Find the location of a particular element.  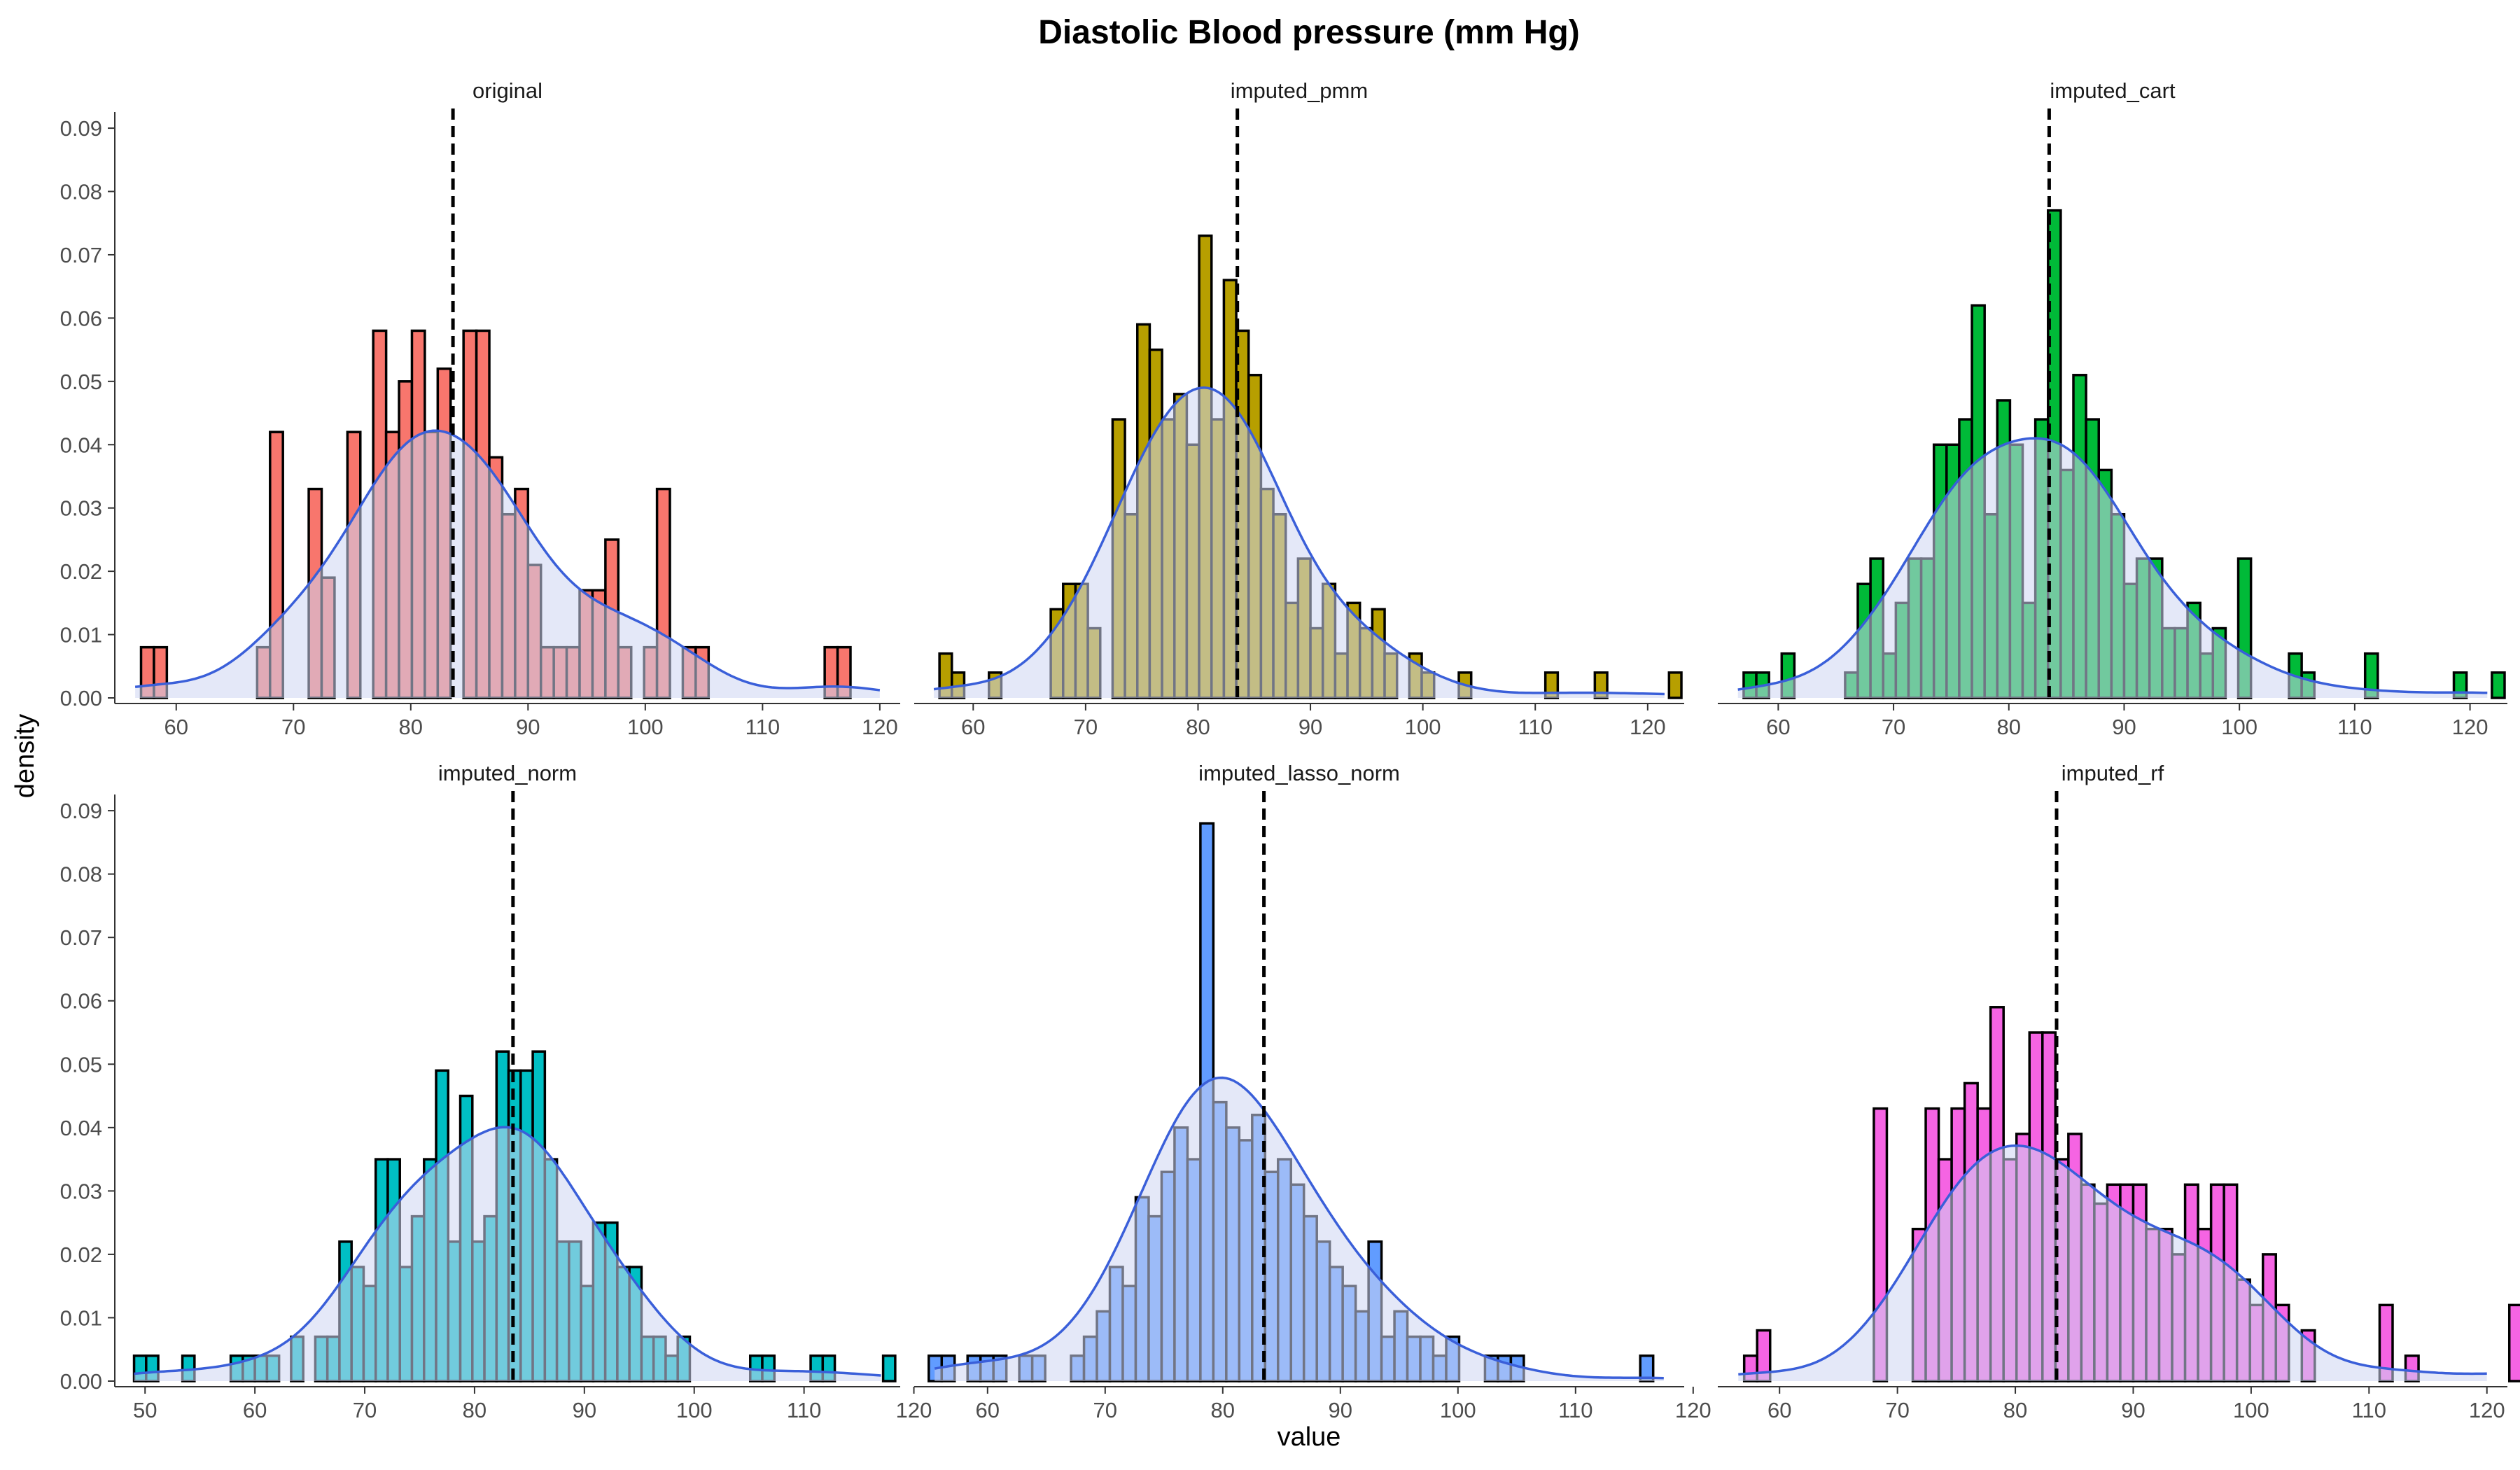

panel-title-imputed_rf: imputed_rf is located at coordinates (2113, 773).